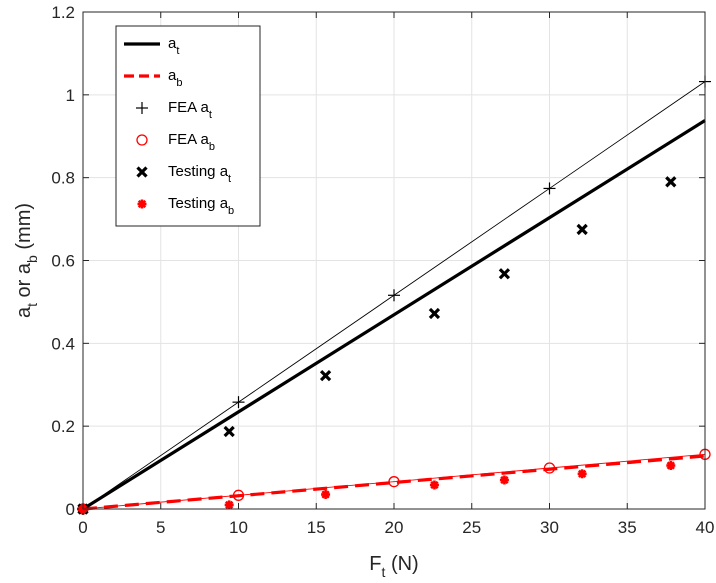 Image resolution: width=716 pixels, height=583 pixels. I want to click on legend-box, so click(188, 126).